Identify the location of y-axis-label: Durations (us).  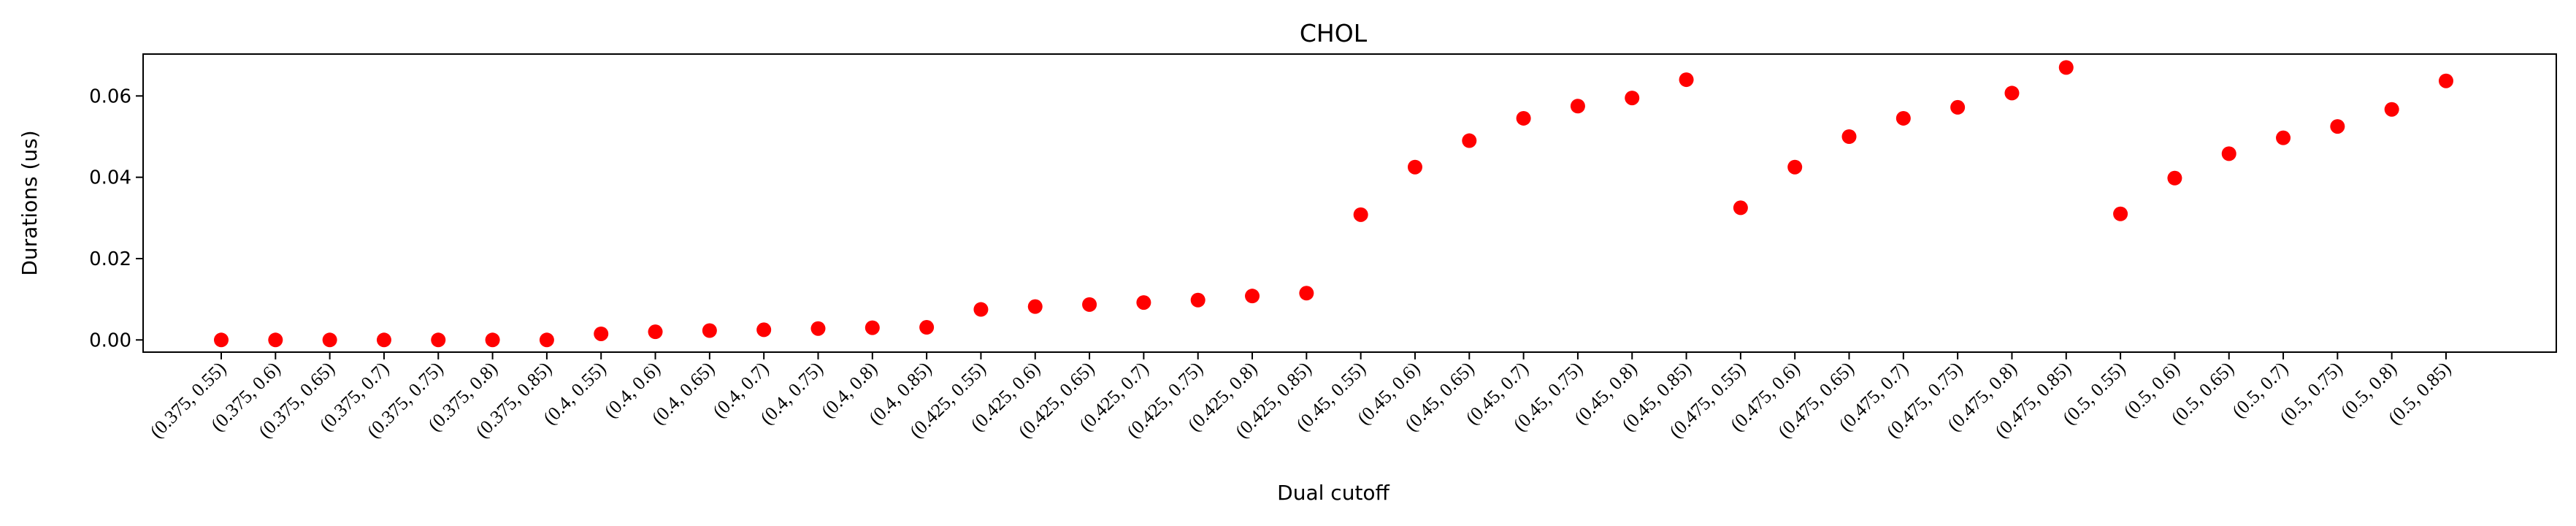
(30, 202).